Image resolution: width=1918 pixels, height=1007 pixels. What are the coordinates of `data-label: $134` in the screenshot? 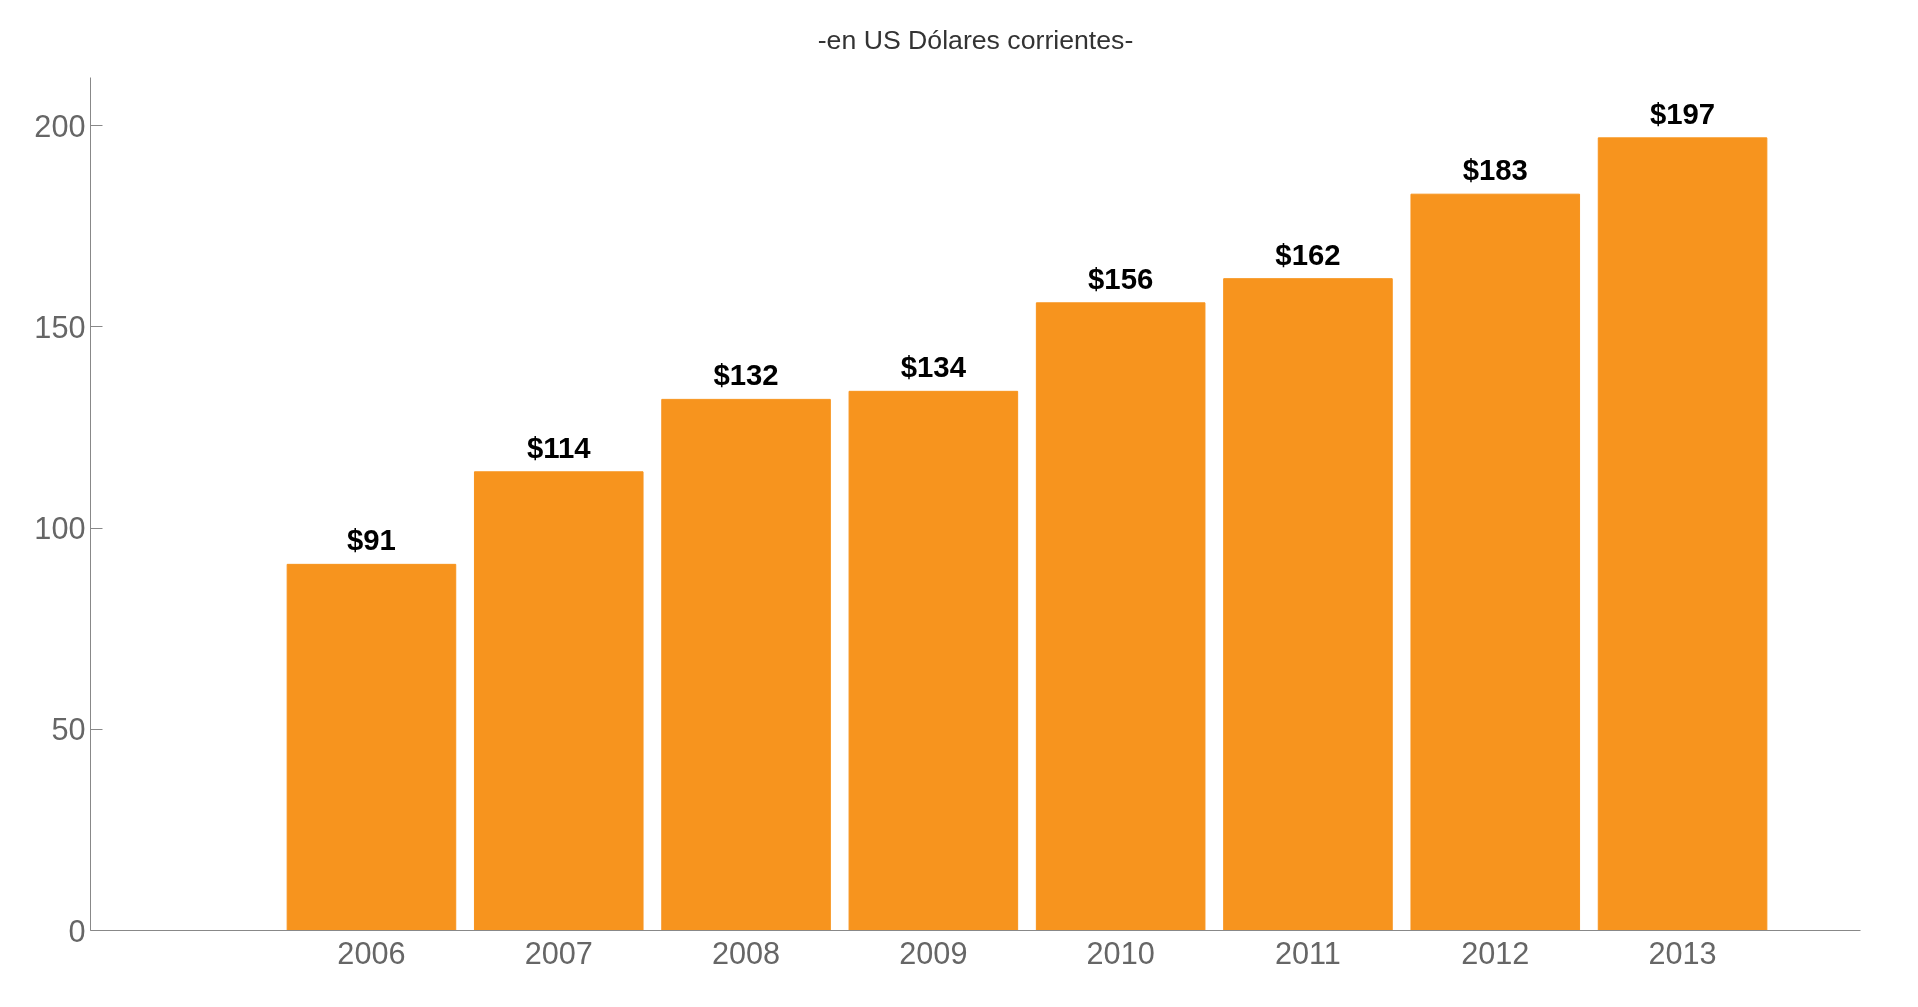 It's located at (933, 367).